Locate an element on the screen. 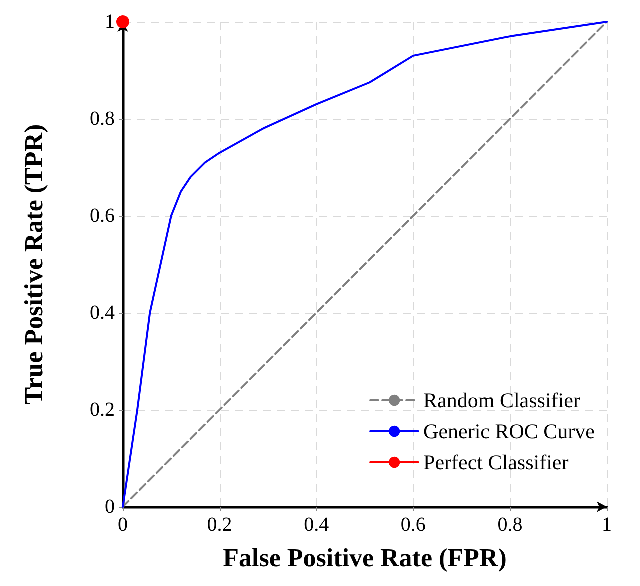  y-tick-label: 0 is located at coordinates (110, 507).